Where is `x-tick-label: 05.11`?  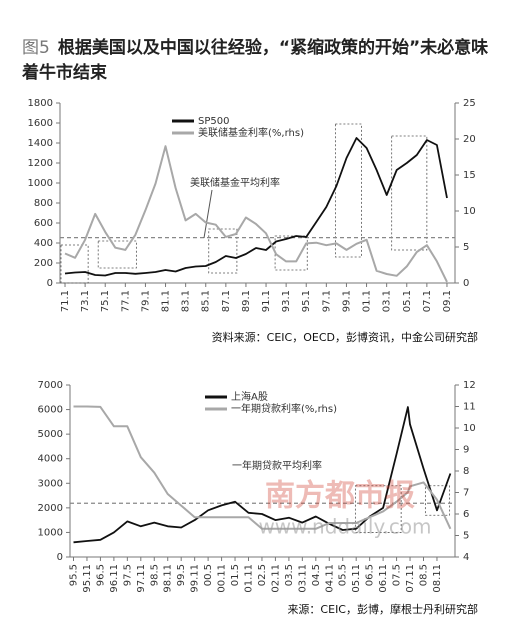 x-tick-label: 05.11 is located at coordinates (356, 578).